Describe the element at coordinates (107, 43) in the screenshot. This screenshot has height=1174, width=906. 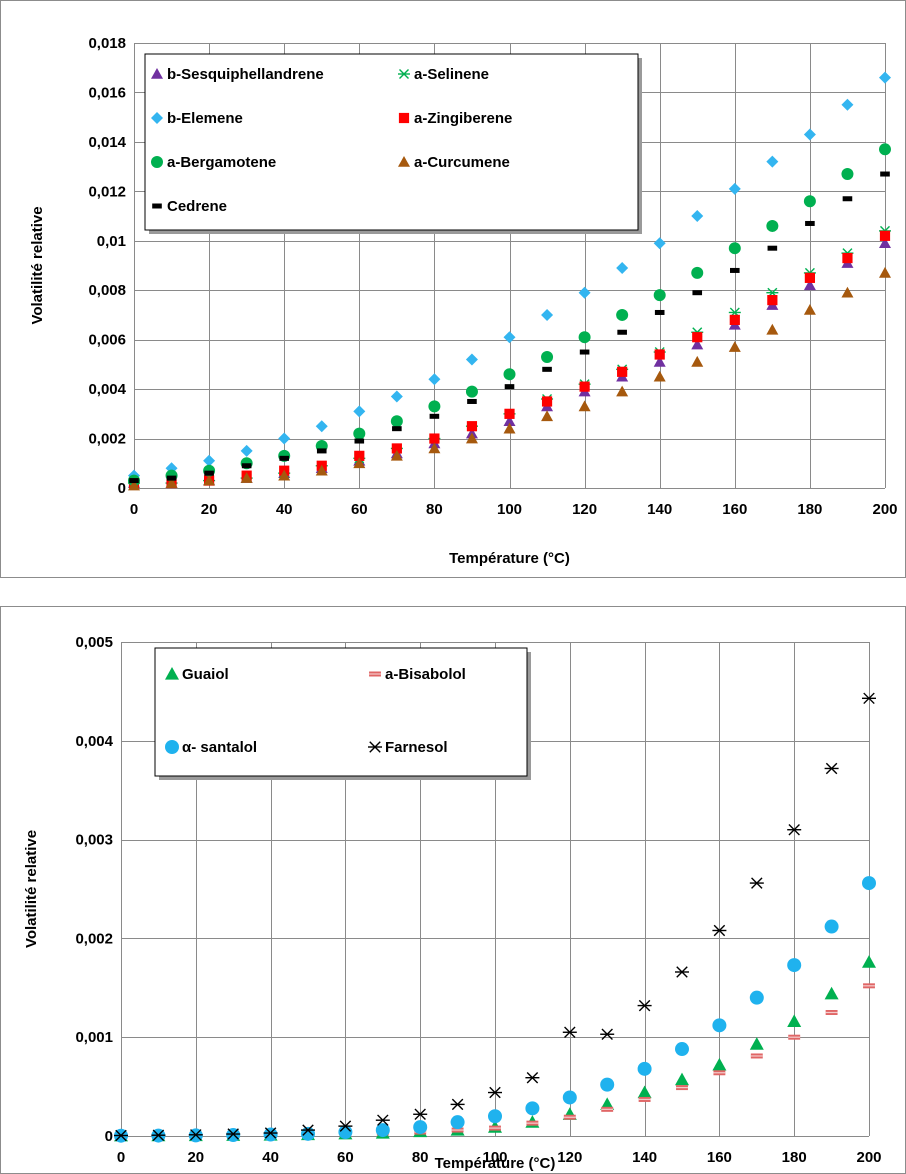
I see `y-tick-label: 0,018` at that location.